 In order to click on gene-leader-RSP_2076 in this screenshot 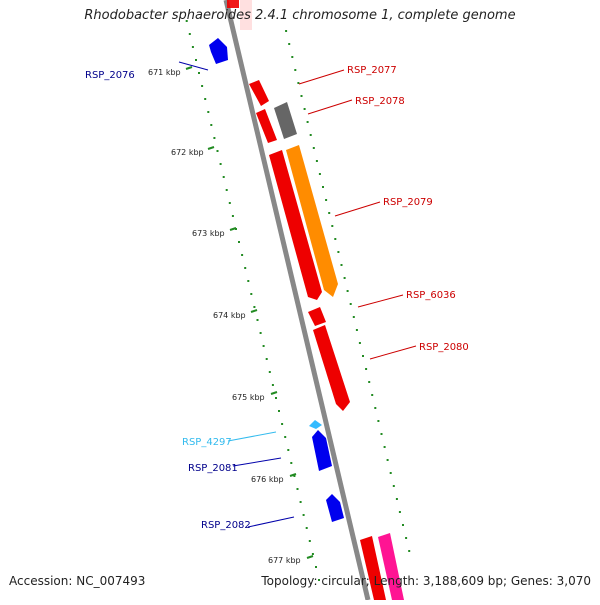, I will do `click(193, 66)`.